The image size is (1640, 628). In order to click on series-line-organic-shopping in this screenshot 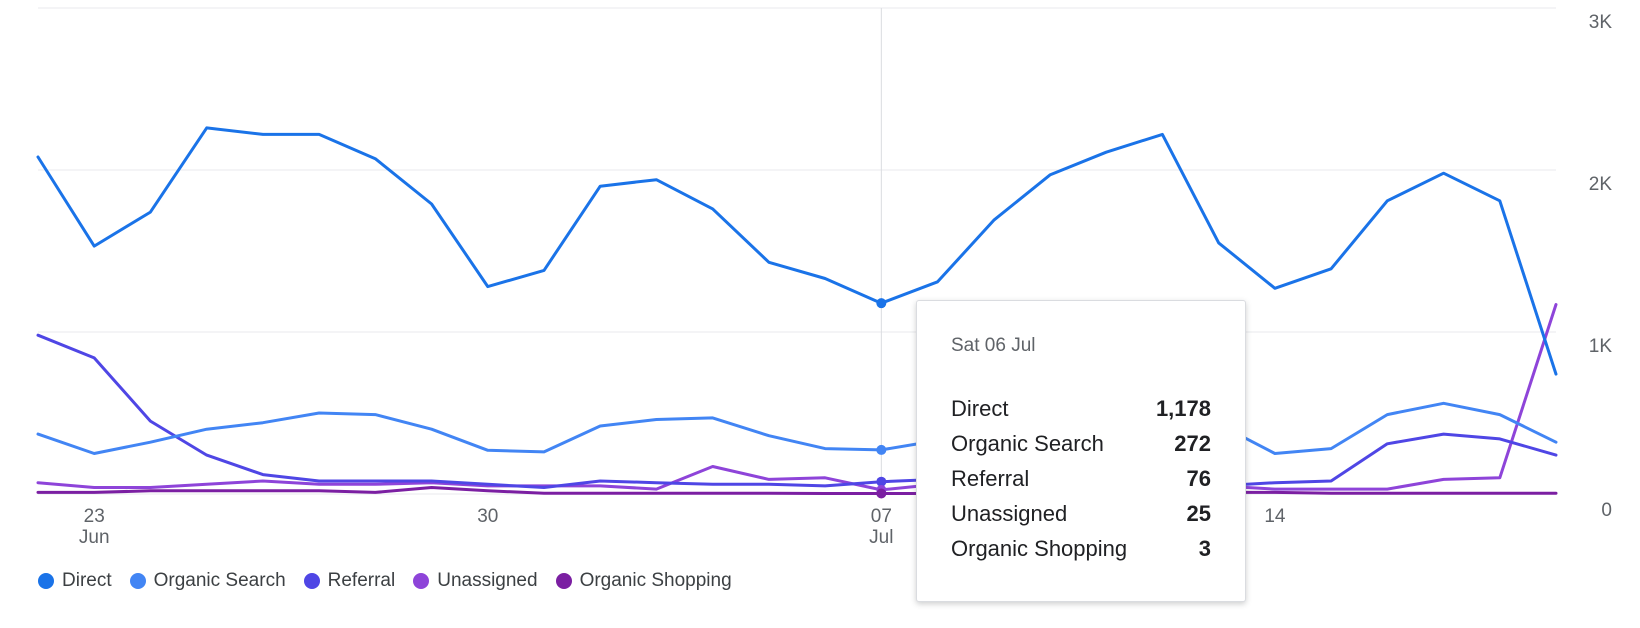, I will do `click(797, 490)`.